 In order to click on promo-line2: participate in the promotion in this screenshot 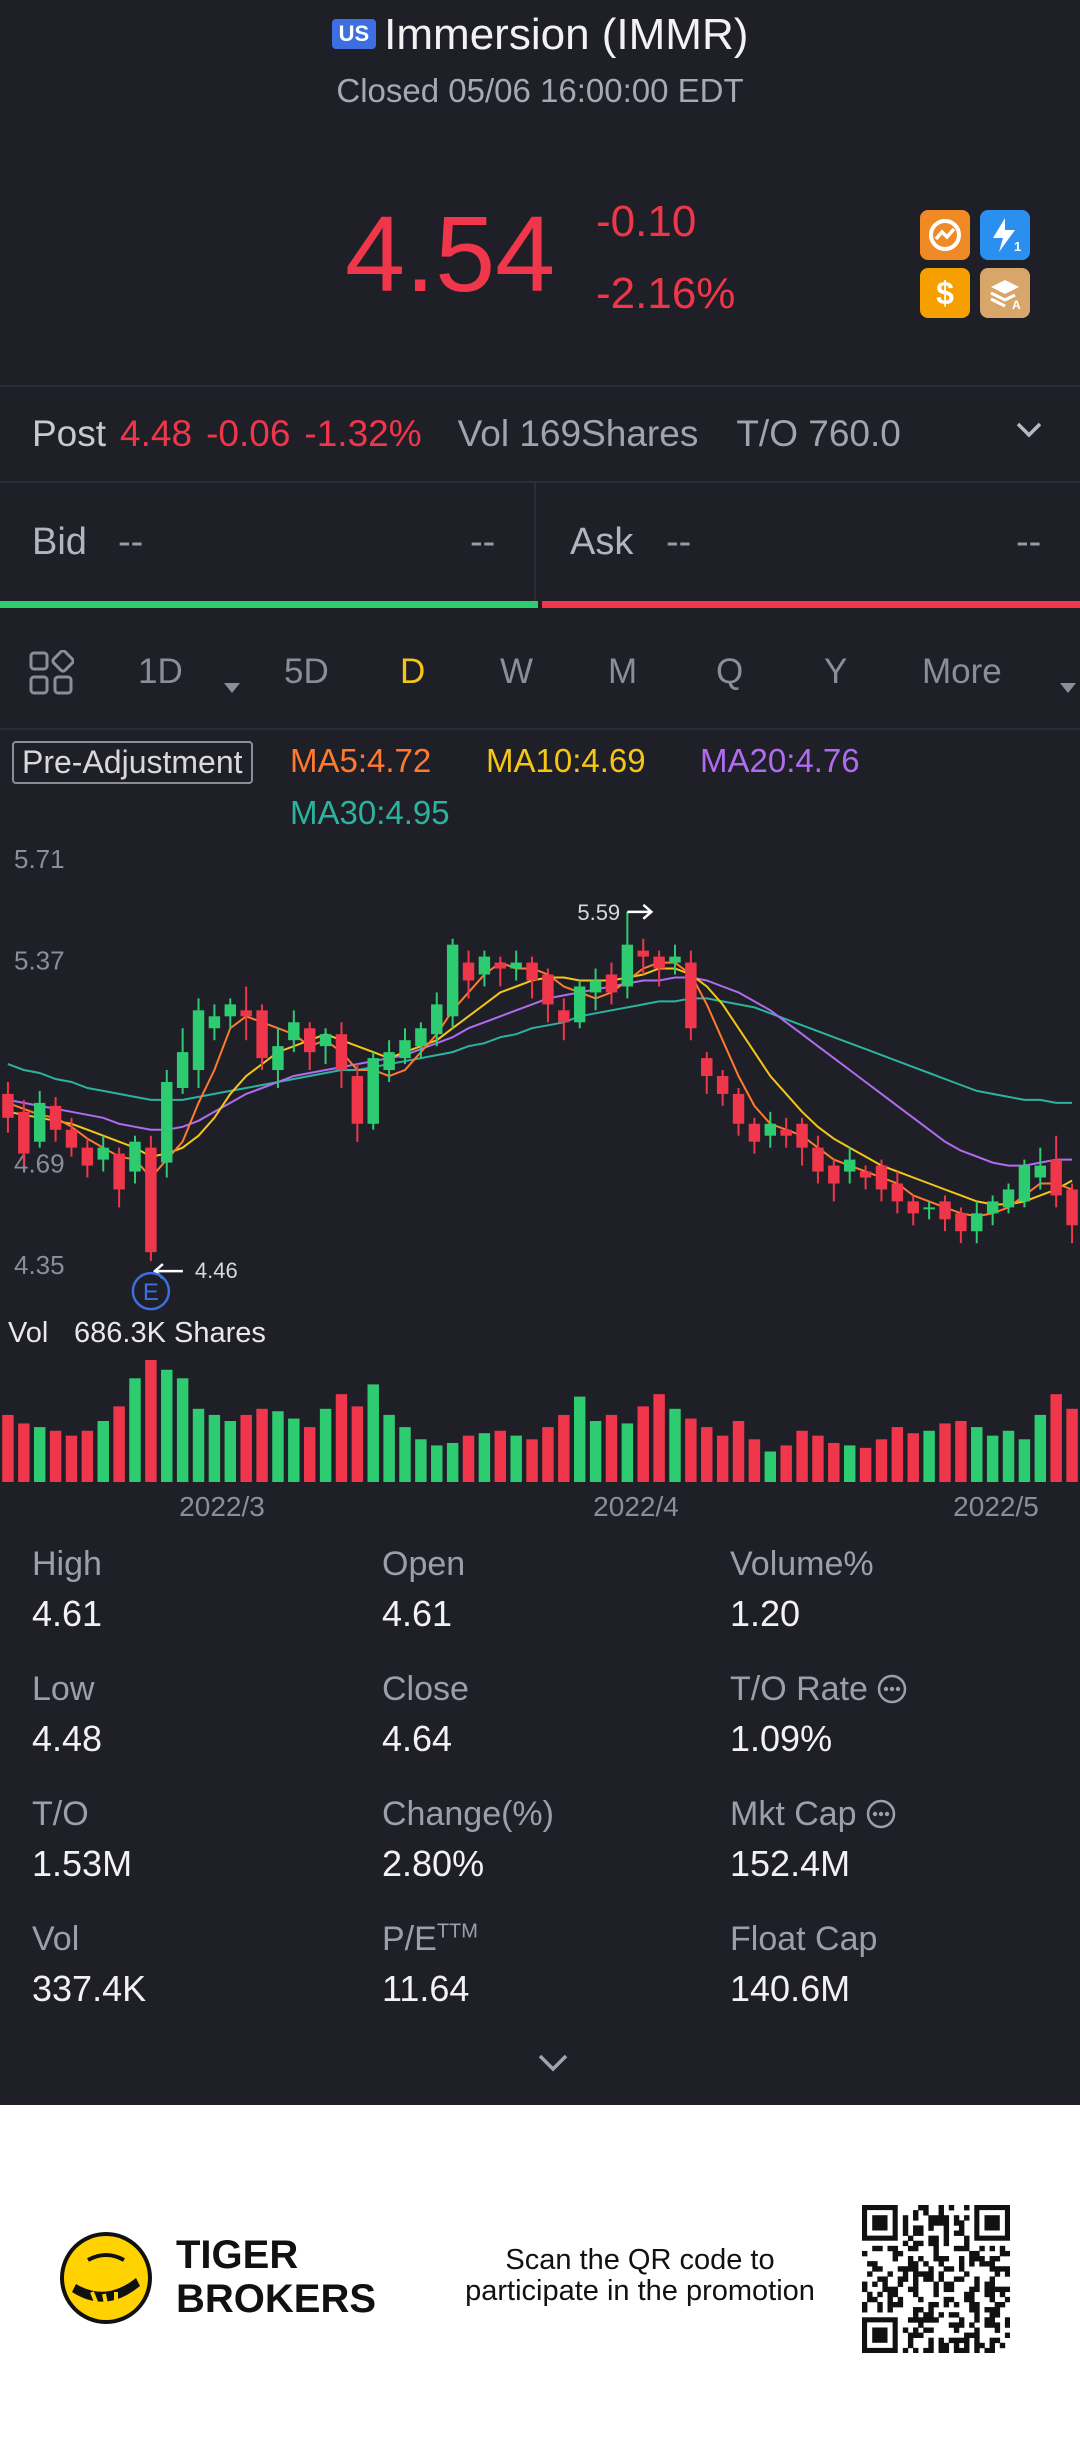, I will do `click(640, 2291)`.